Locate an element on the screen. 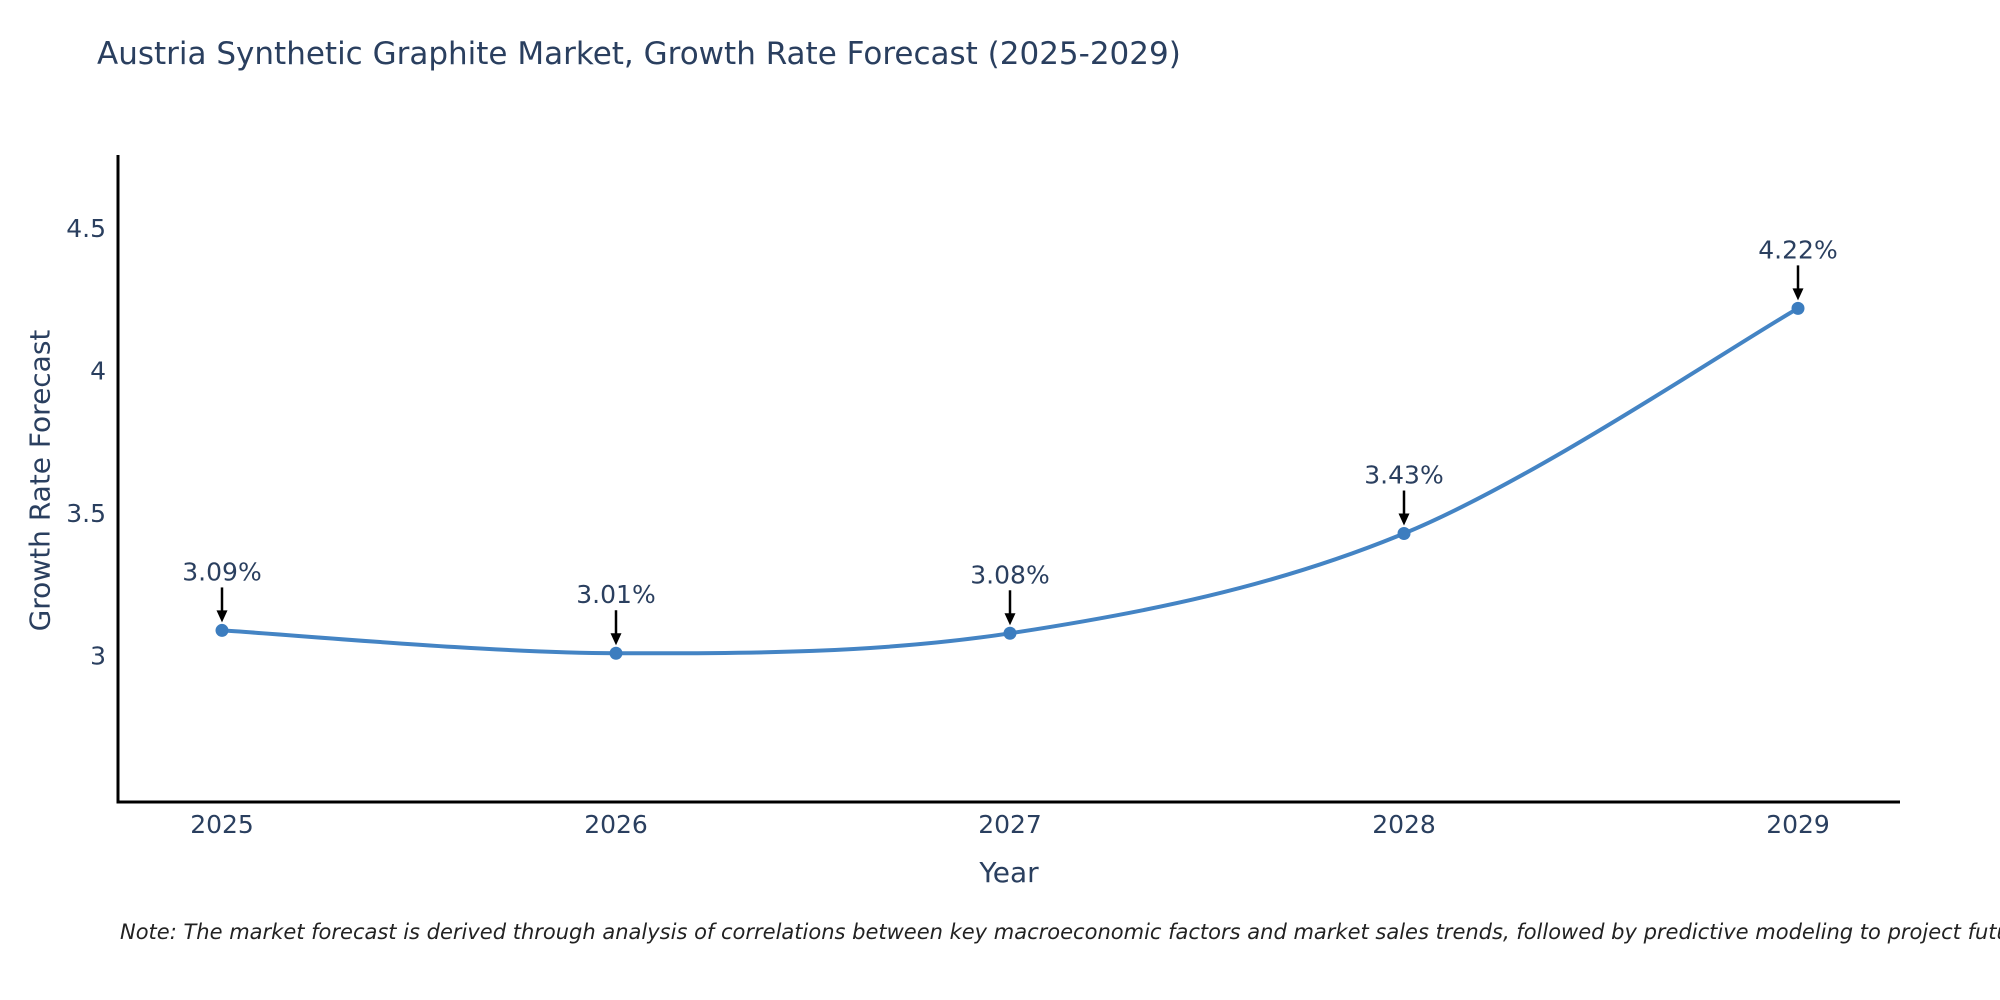  y-tick-label: 3 is located at coordinates (98, 656).